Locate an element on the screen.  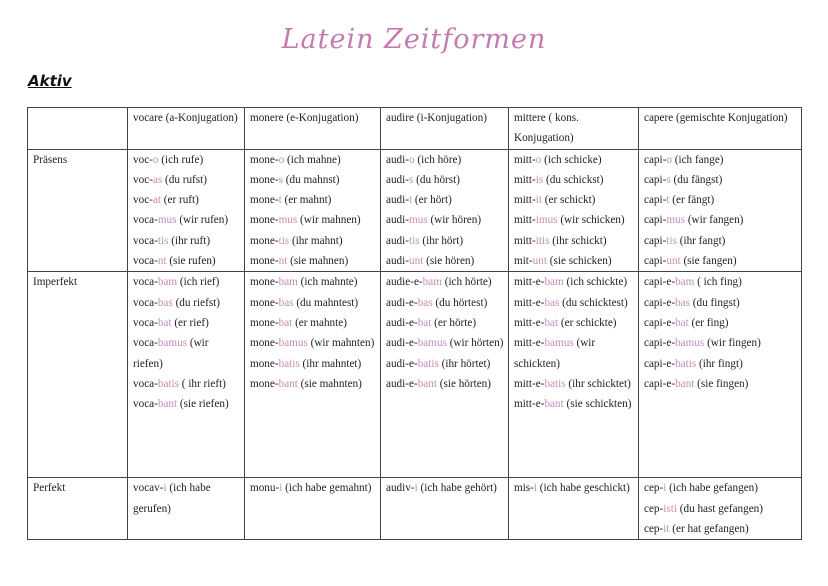
verb-translation: (du mahnst) is located at coordinates (311, 179).